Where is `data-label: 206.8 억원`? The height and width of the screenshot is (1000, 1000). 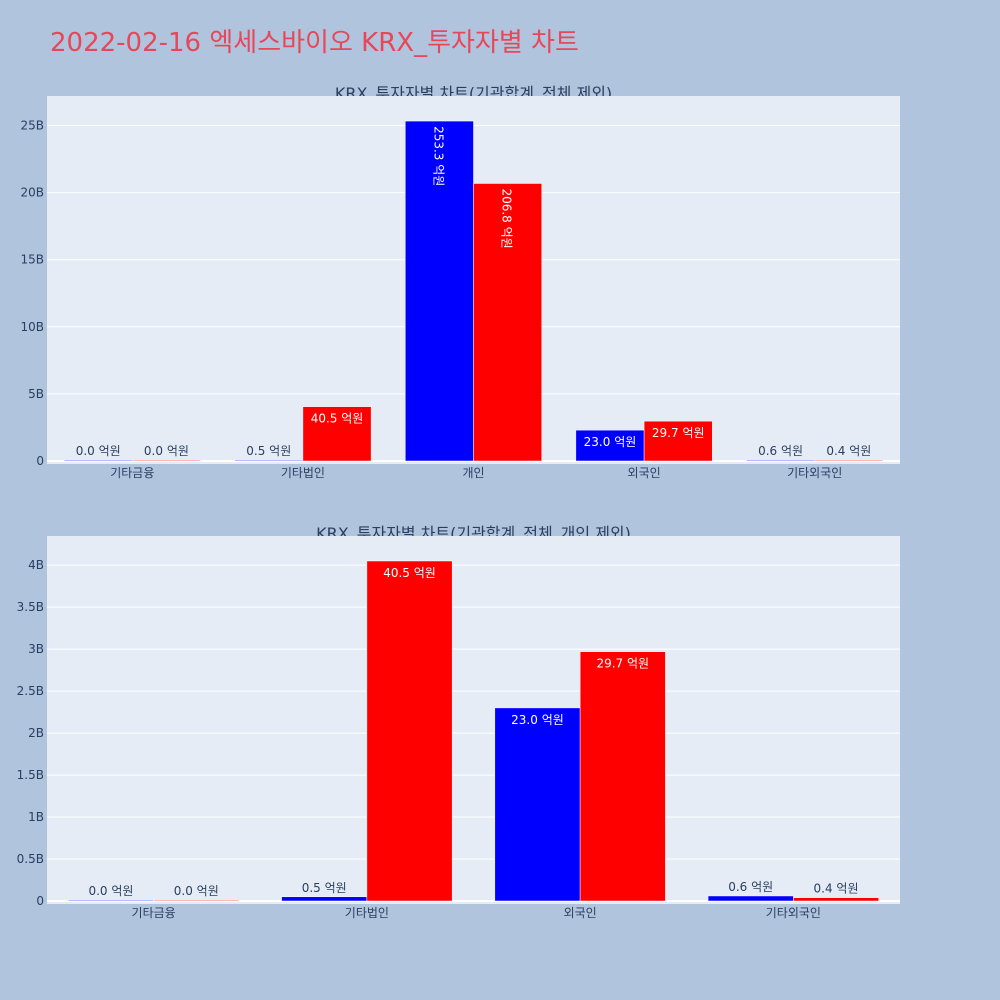 data-label: 206.8 억원 is located at coordinates (507, 218).